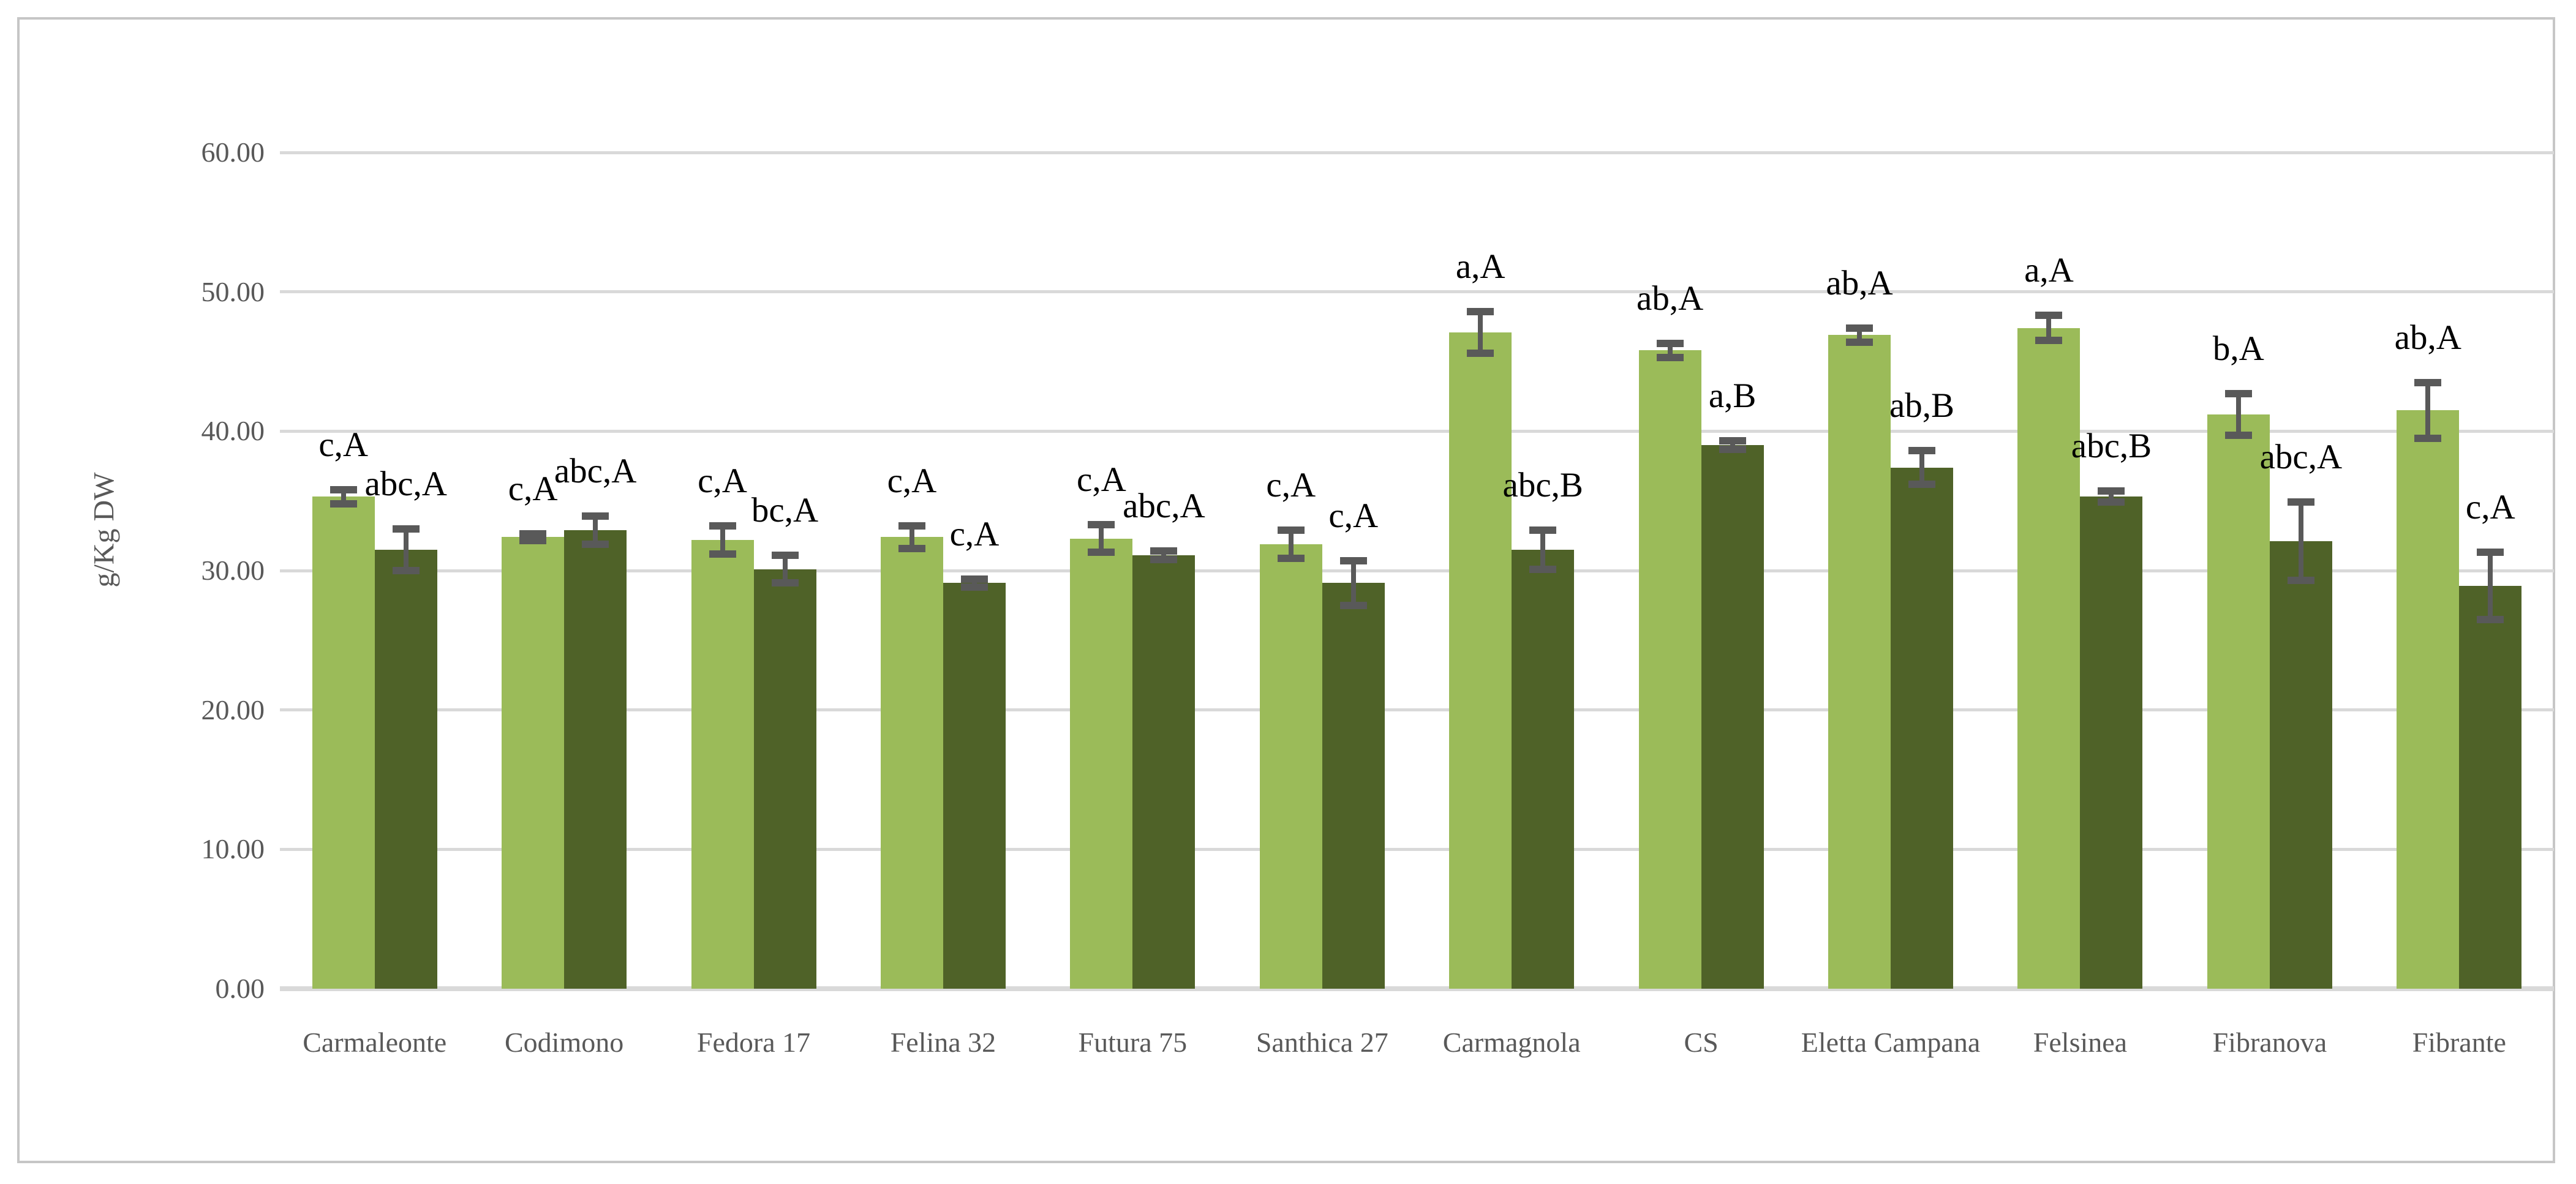 This screenshot has height=1184, width=2576. I want to click on category-label: Codimono, so click(564, 1043).